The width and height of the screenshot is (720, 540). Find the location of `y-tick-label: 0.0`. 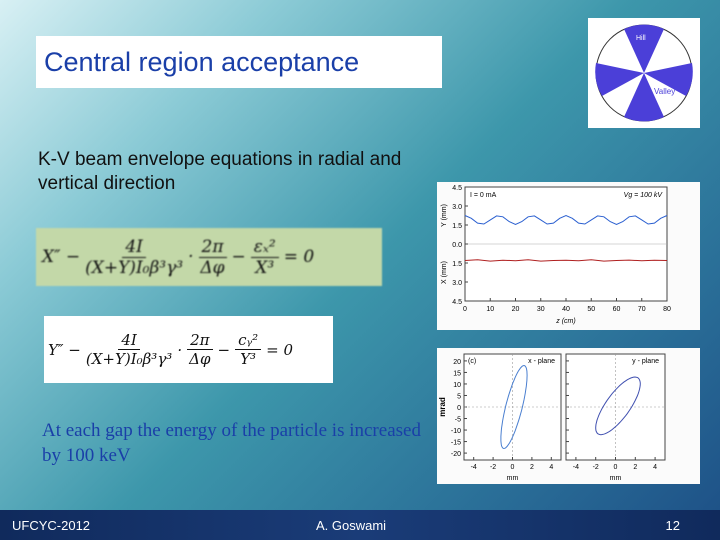

y-tick-label: 0.0 is located at coordinates (457, 245).